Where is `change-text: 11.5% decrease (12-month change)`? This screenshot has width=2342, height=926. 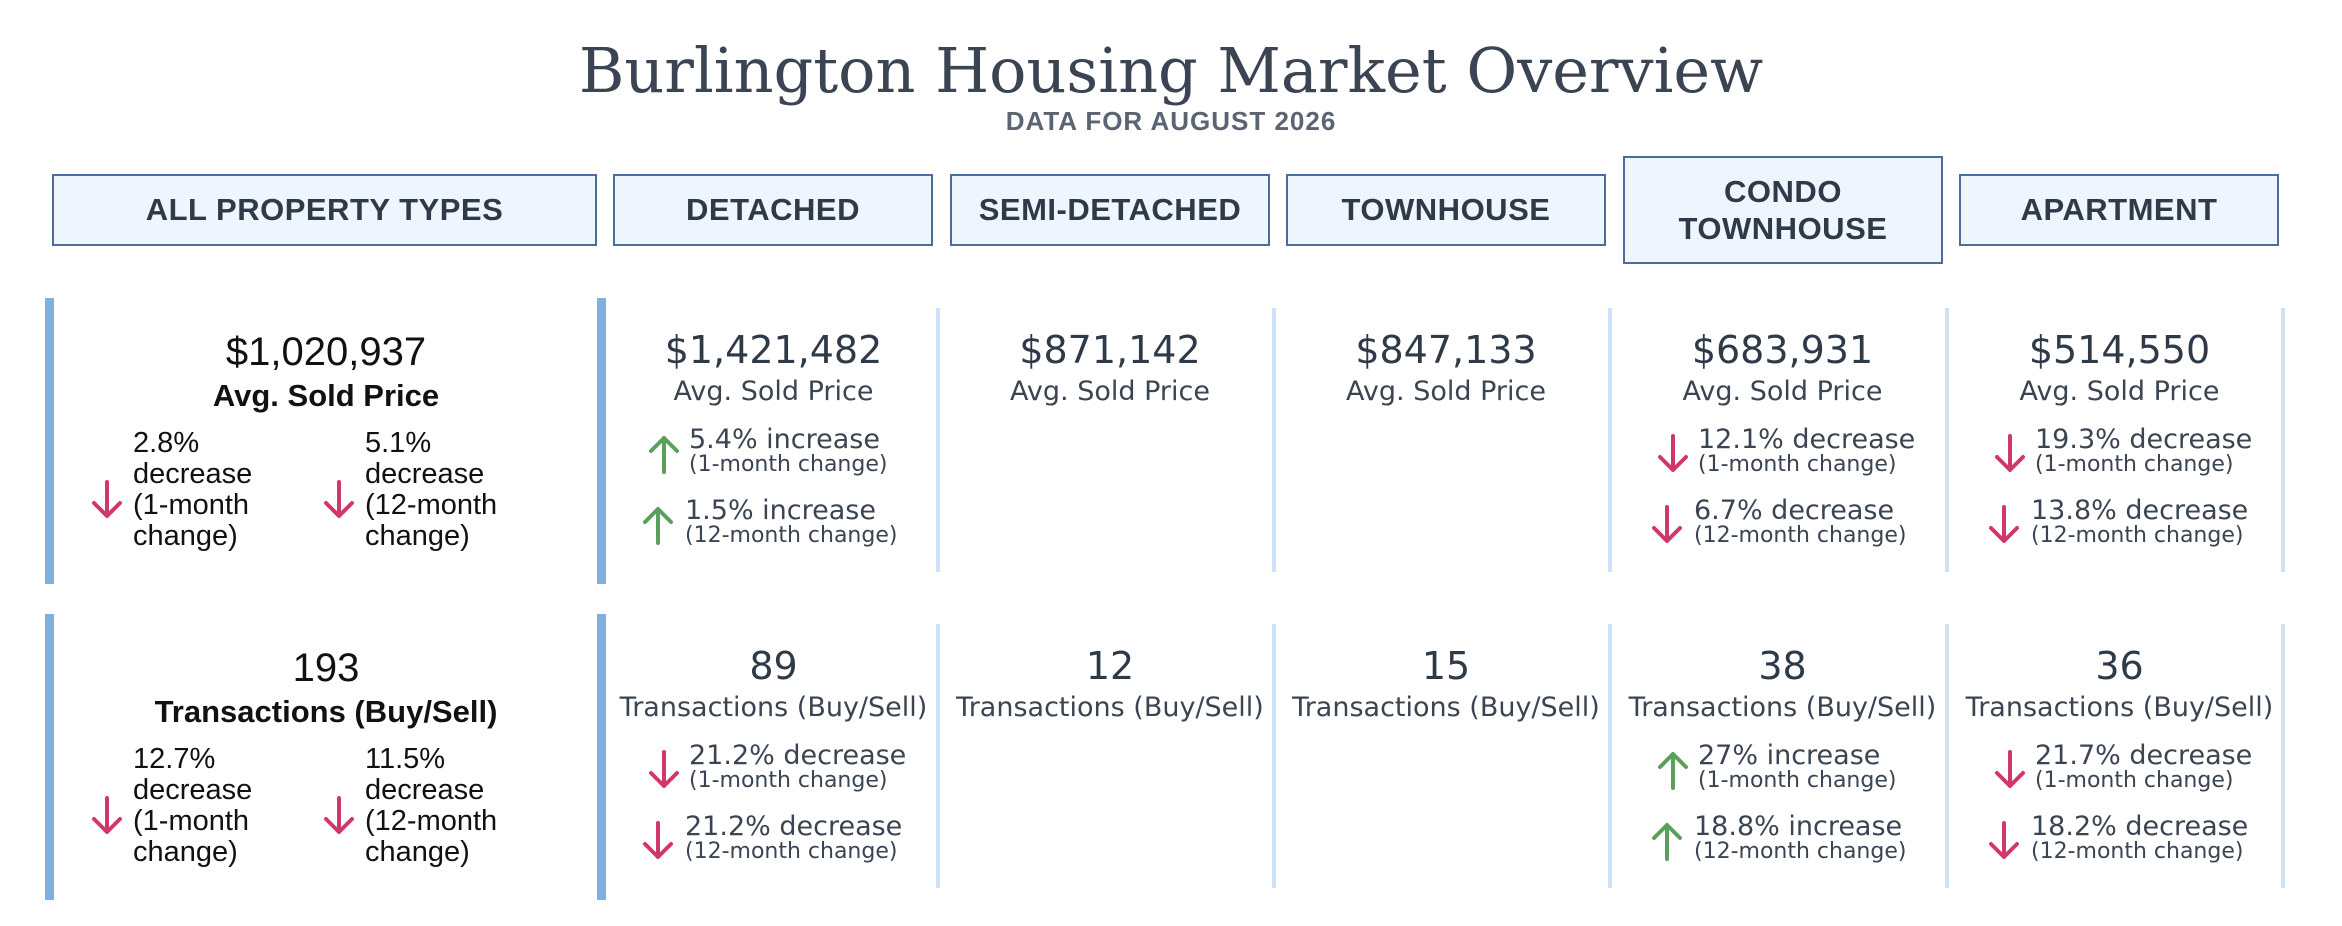
change-text: 11.5% decrease (12-month change) is located at coordinates (431, 806).